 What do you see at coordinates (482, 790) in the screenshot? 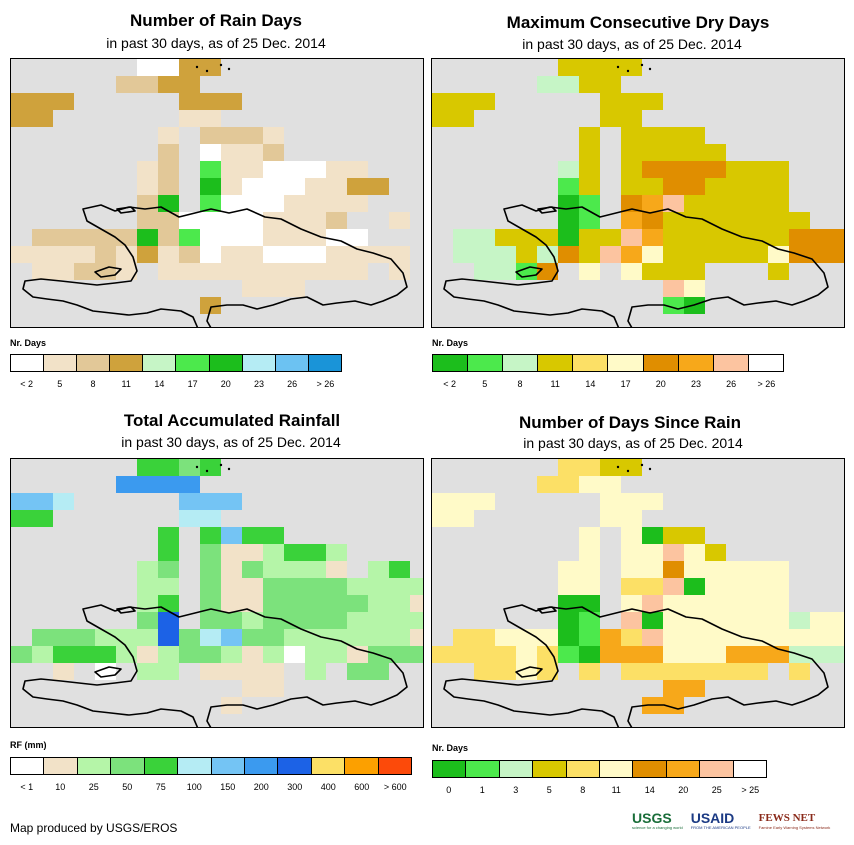
I see `legend-label: 1` at bounding box center [482, 790].